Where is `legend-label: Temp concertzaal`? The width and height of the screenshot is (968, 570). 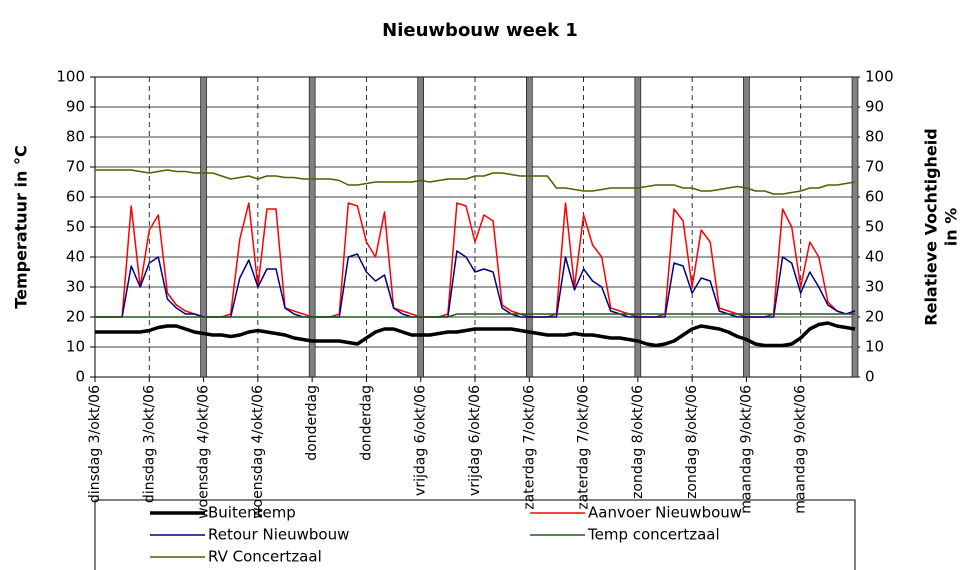
legend-label: Temp concertzaal is located at coordinates (653, 535).